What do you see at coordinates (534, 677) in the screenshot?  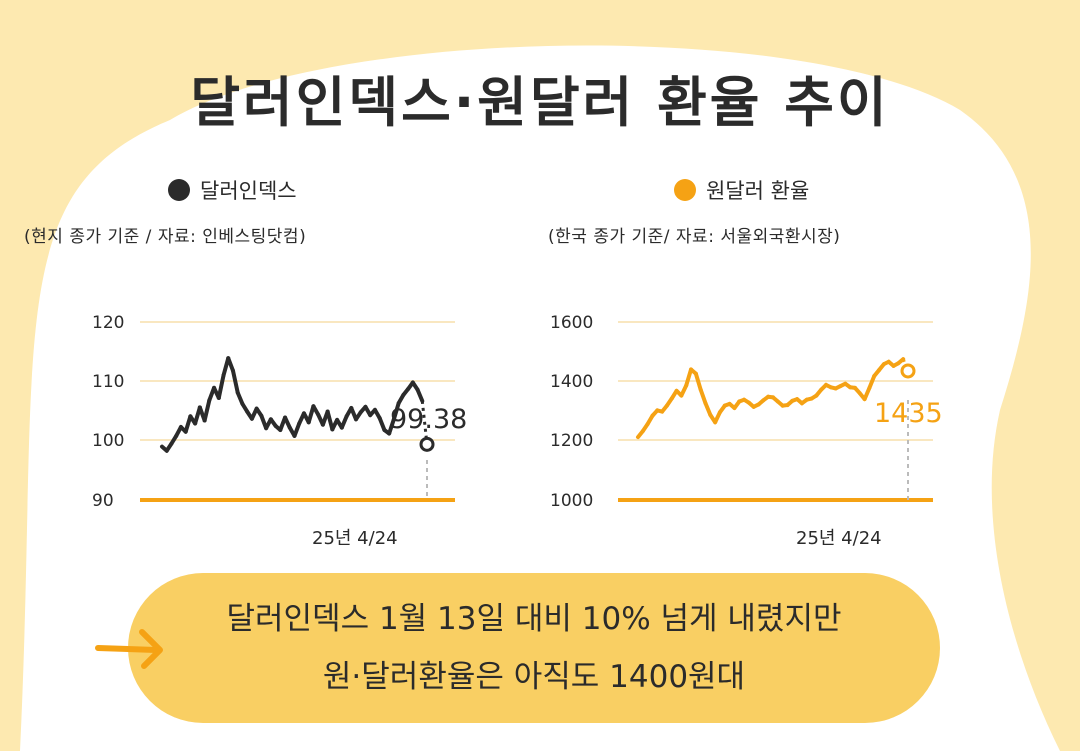 I see `callout-line-2: 원·달러환율은 아직도 1400원대` at bounding box center [534, 677].